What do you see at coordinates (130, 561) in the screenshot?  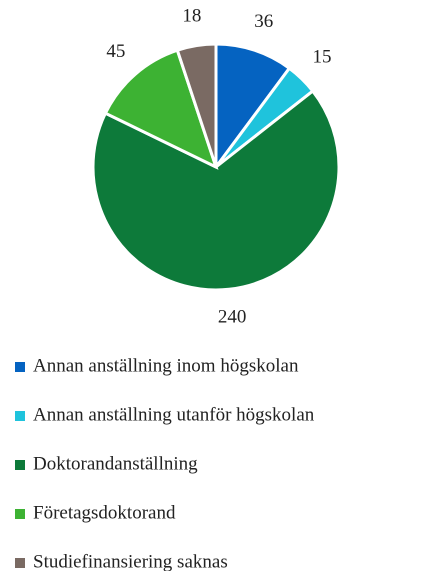 I see `legend-label: Studiefinansiering saknas` at bounding box center [130, 561].